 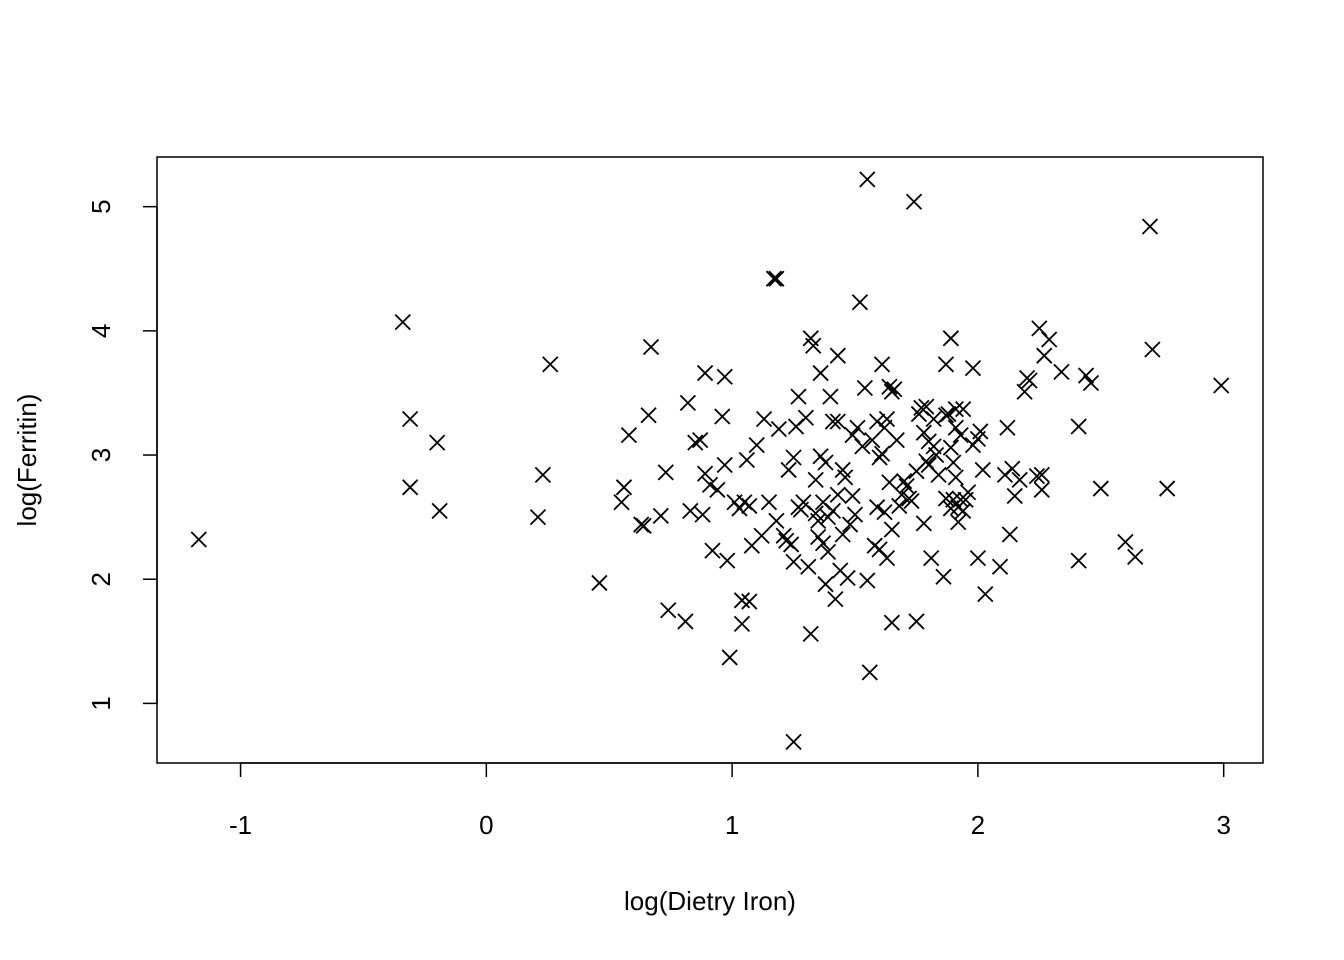 What do you see at coordinates (240, 825) in the screenshot?
I see `x-tick-label: -1` at bounding box center [240, 825].